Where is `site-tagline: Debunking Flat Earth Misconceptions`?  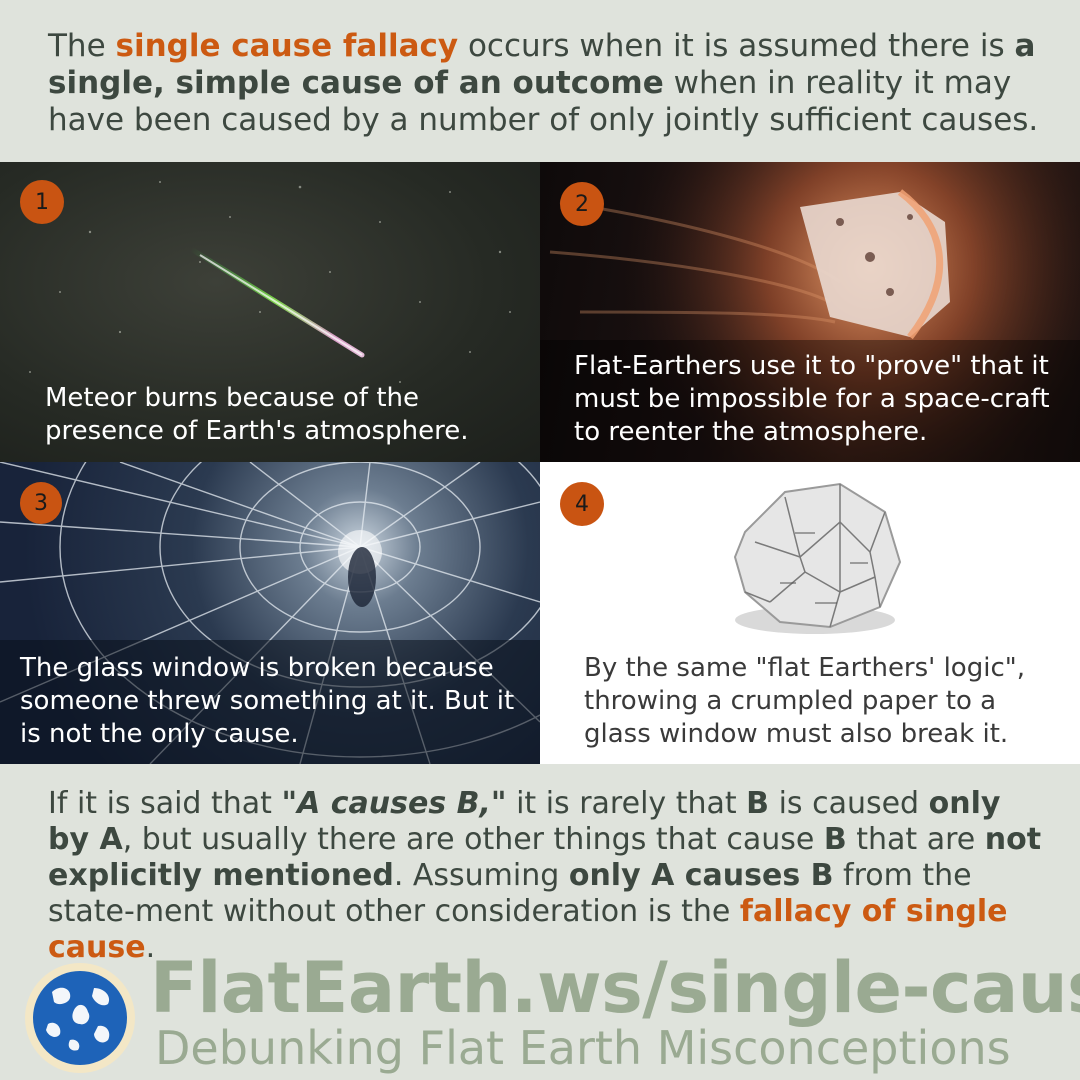 site-tagline: Debunking Flat Earth Misconceptions is located at coordinates (583, 1048).